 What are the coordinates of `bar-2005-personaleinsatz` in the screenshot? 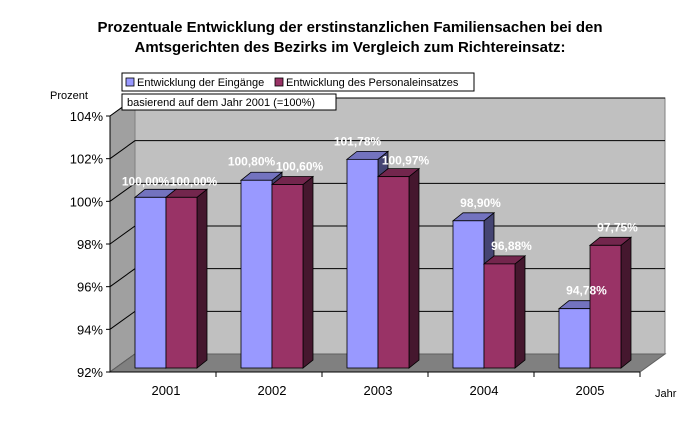 It's located at (610, 302).